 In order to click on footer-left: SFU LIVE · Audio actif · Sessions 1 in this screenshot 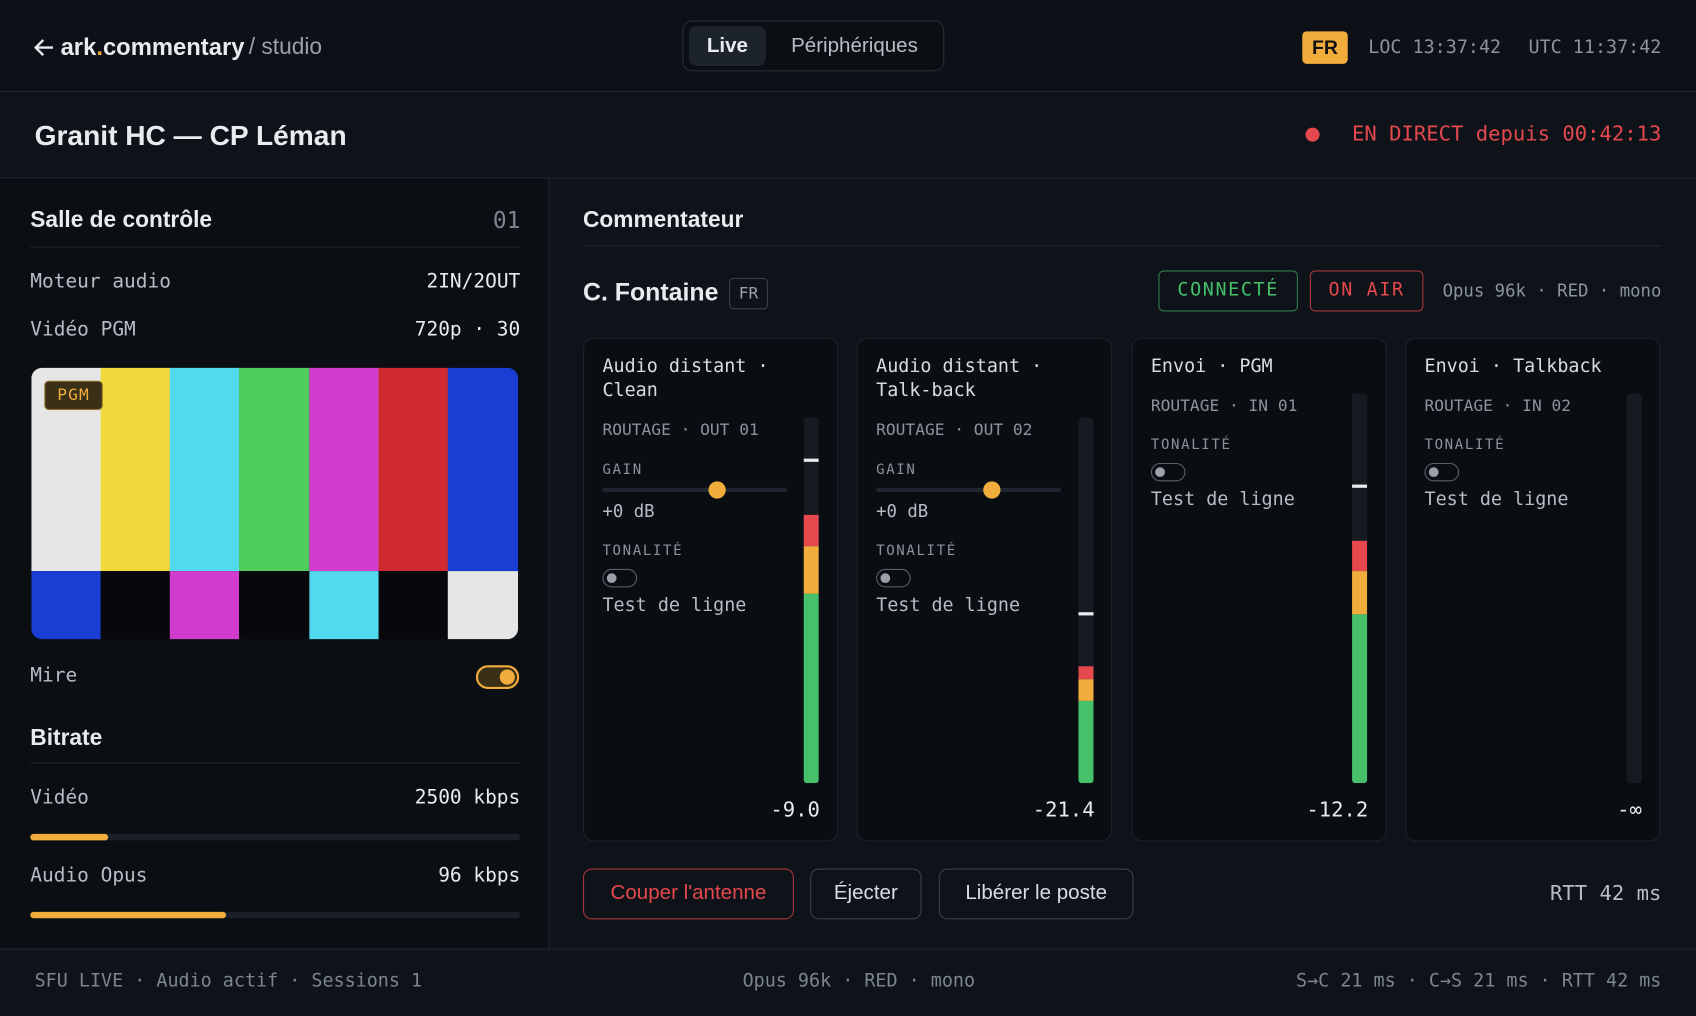, I will do `click(228, 981)`.